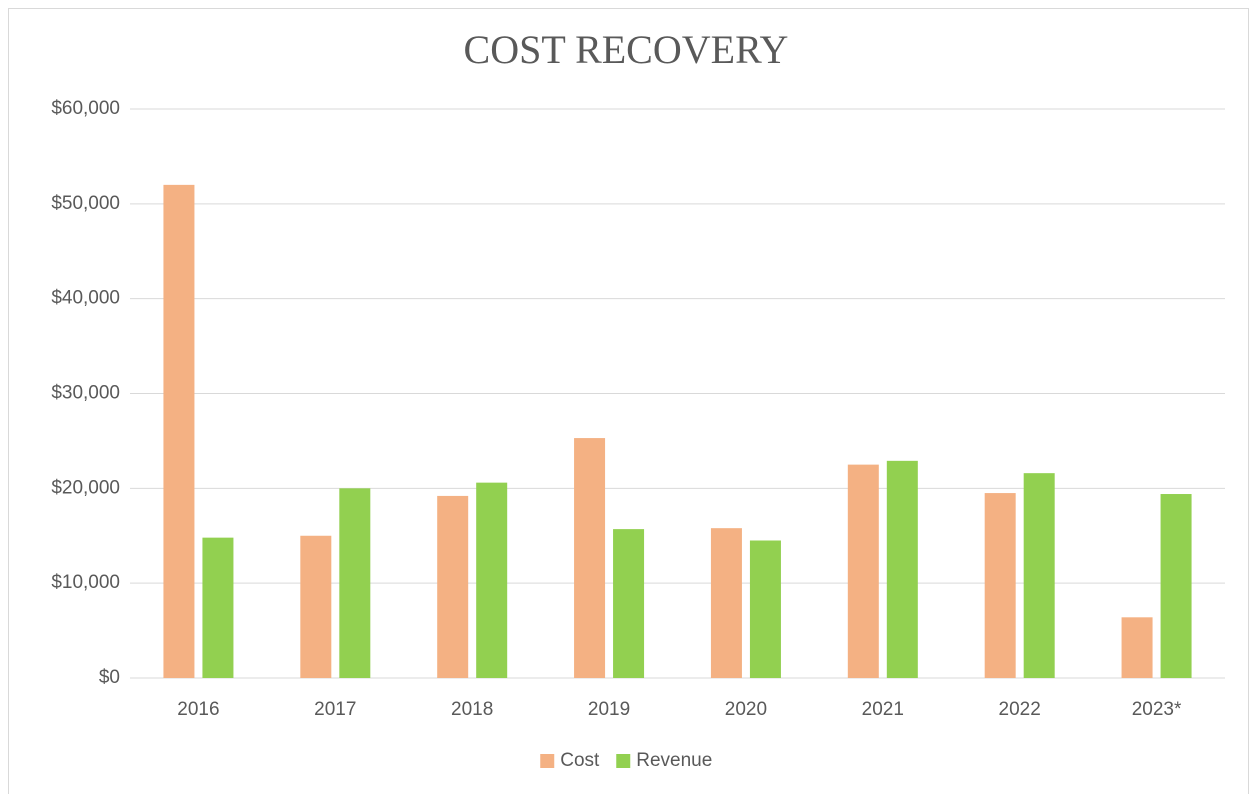  I want to click on y-tick-label: $30,000, so click(85, 393).